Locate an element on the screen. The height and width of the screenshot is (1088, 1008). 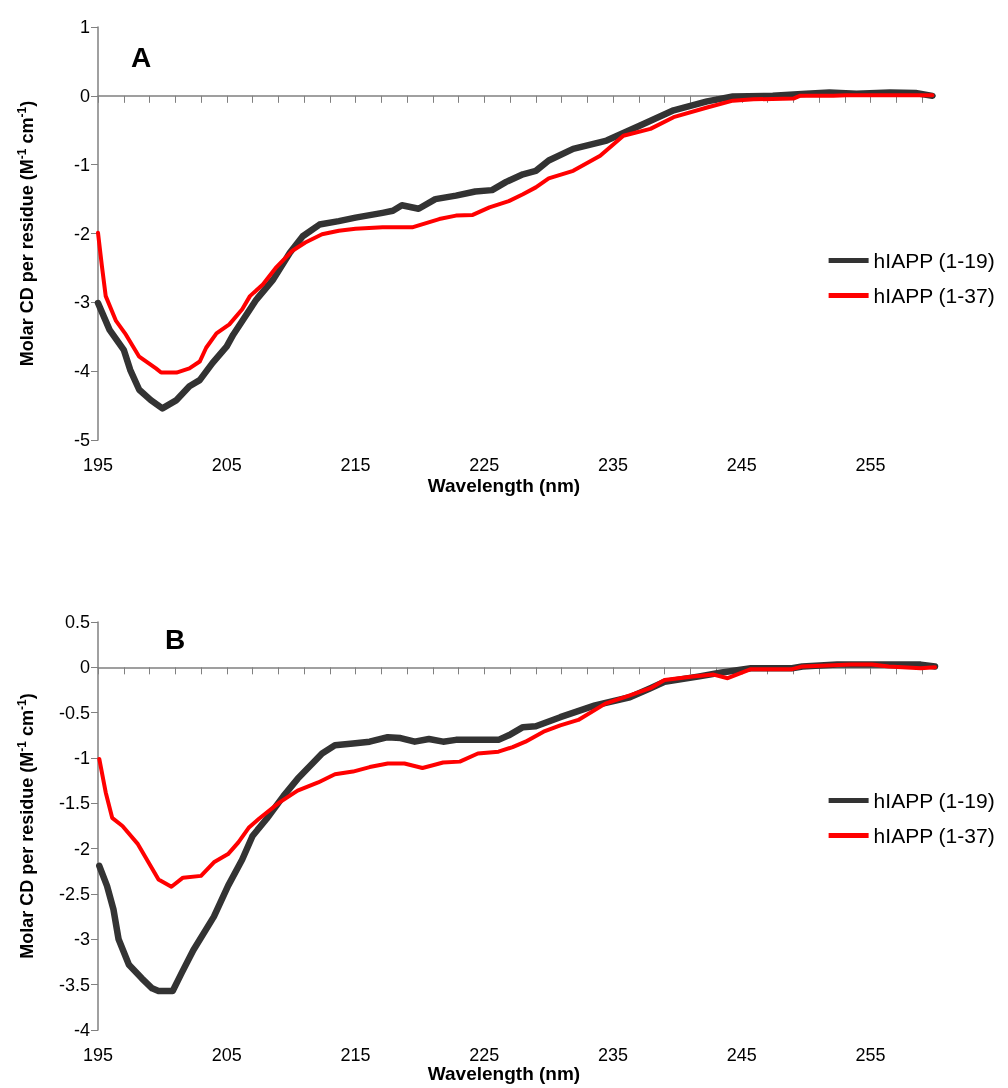
y-tick-label: -2.5 is located at coordinates (74, 894).